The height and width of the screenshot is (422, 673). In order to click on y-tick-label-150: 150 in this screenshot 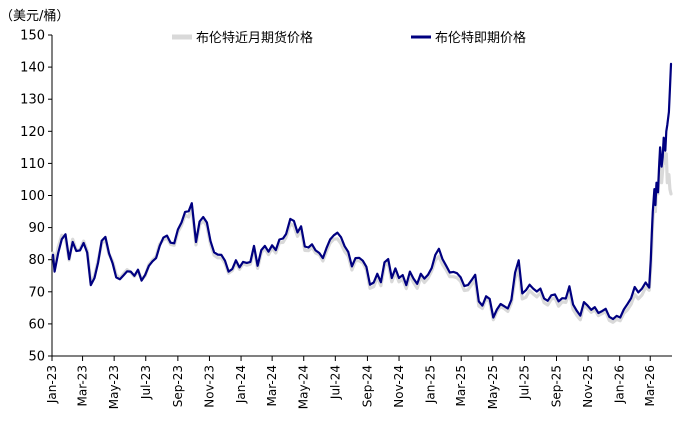, I will do `click(32, 36)`.